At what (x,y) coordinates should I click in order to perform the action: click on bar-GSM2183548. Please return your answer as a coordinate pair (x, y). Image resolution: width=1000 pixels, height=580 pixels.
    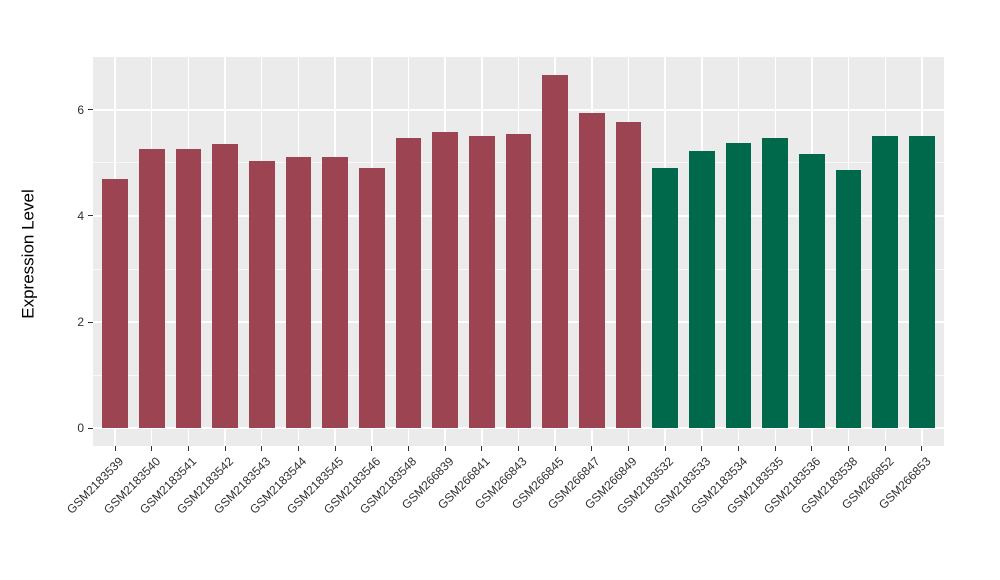
    Looking at the image, I should click on (408, 283).